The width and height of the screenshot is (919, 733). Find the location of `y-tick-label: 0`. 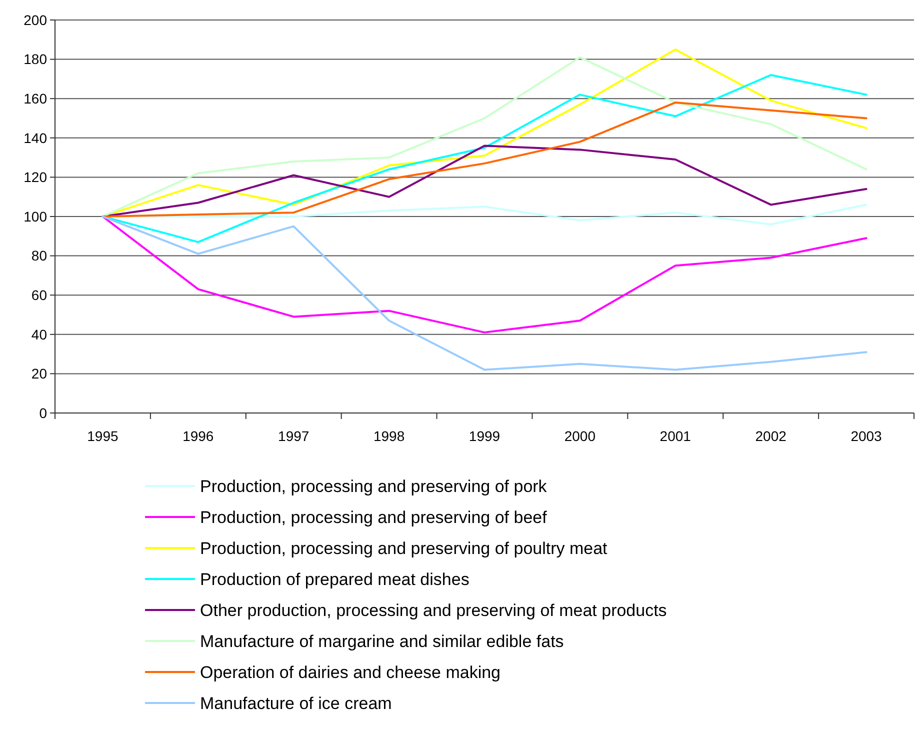

y-tick-label: 0 is located at coordinates (43, 412).